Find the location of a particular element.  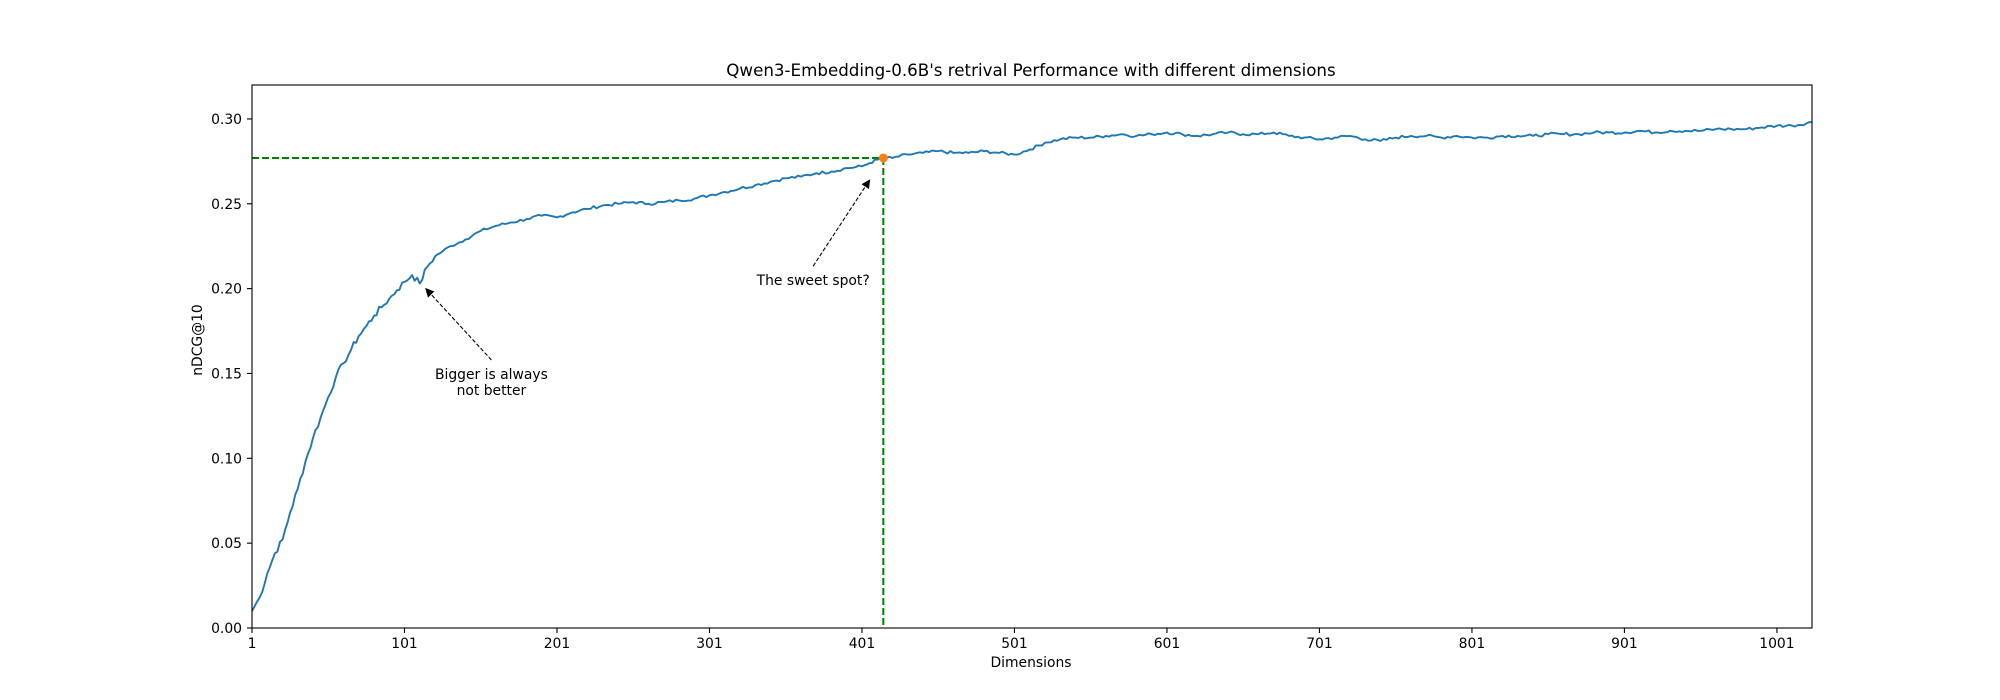

x-tick-label: 201 is located at coordinates (557, 644).